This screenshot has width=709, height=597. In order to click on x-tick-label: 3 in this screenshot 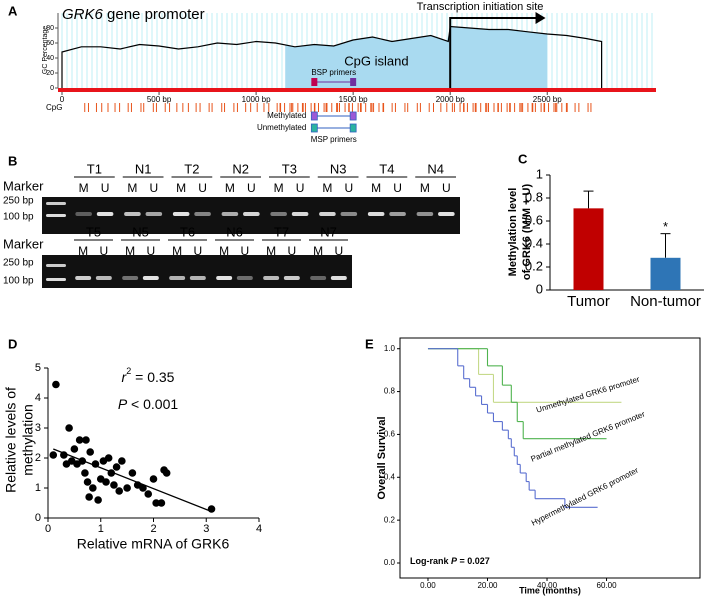, I will do `click(206, 529)`.